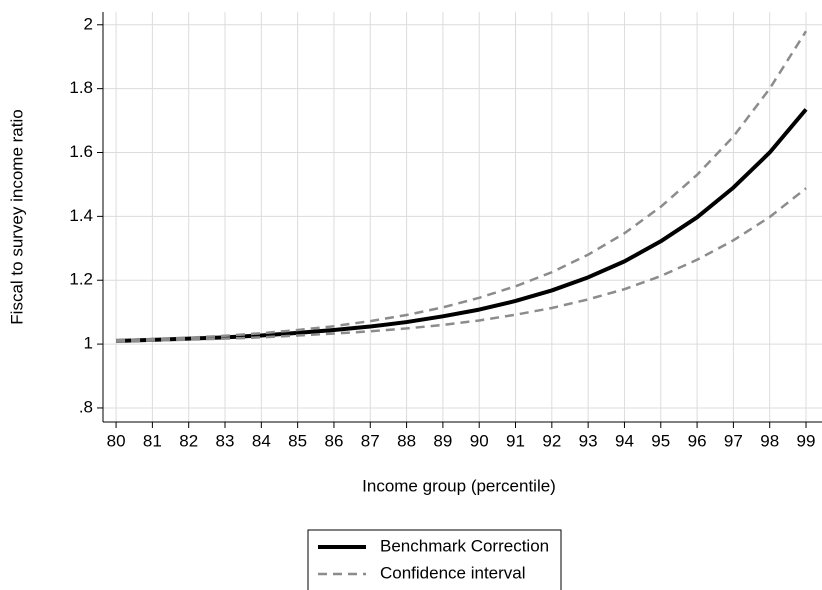 This screenshot has width=822, height=590. Describe the element at coordinates (81, 151) in the screenshot. I see `y-tick-label: 1.6` at that location.